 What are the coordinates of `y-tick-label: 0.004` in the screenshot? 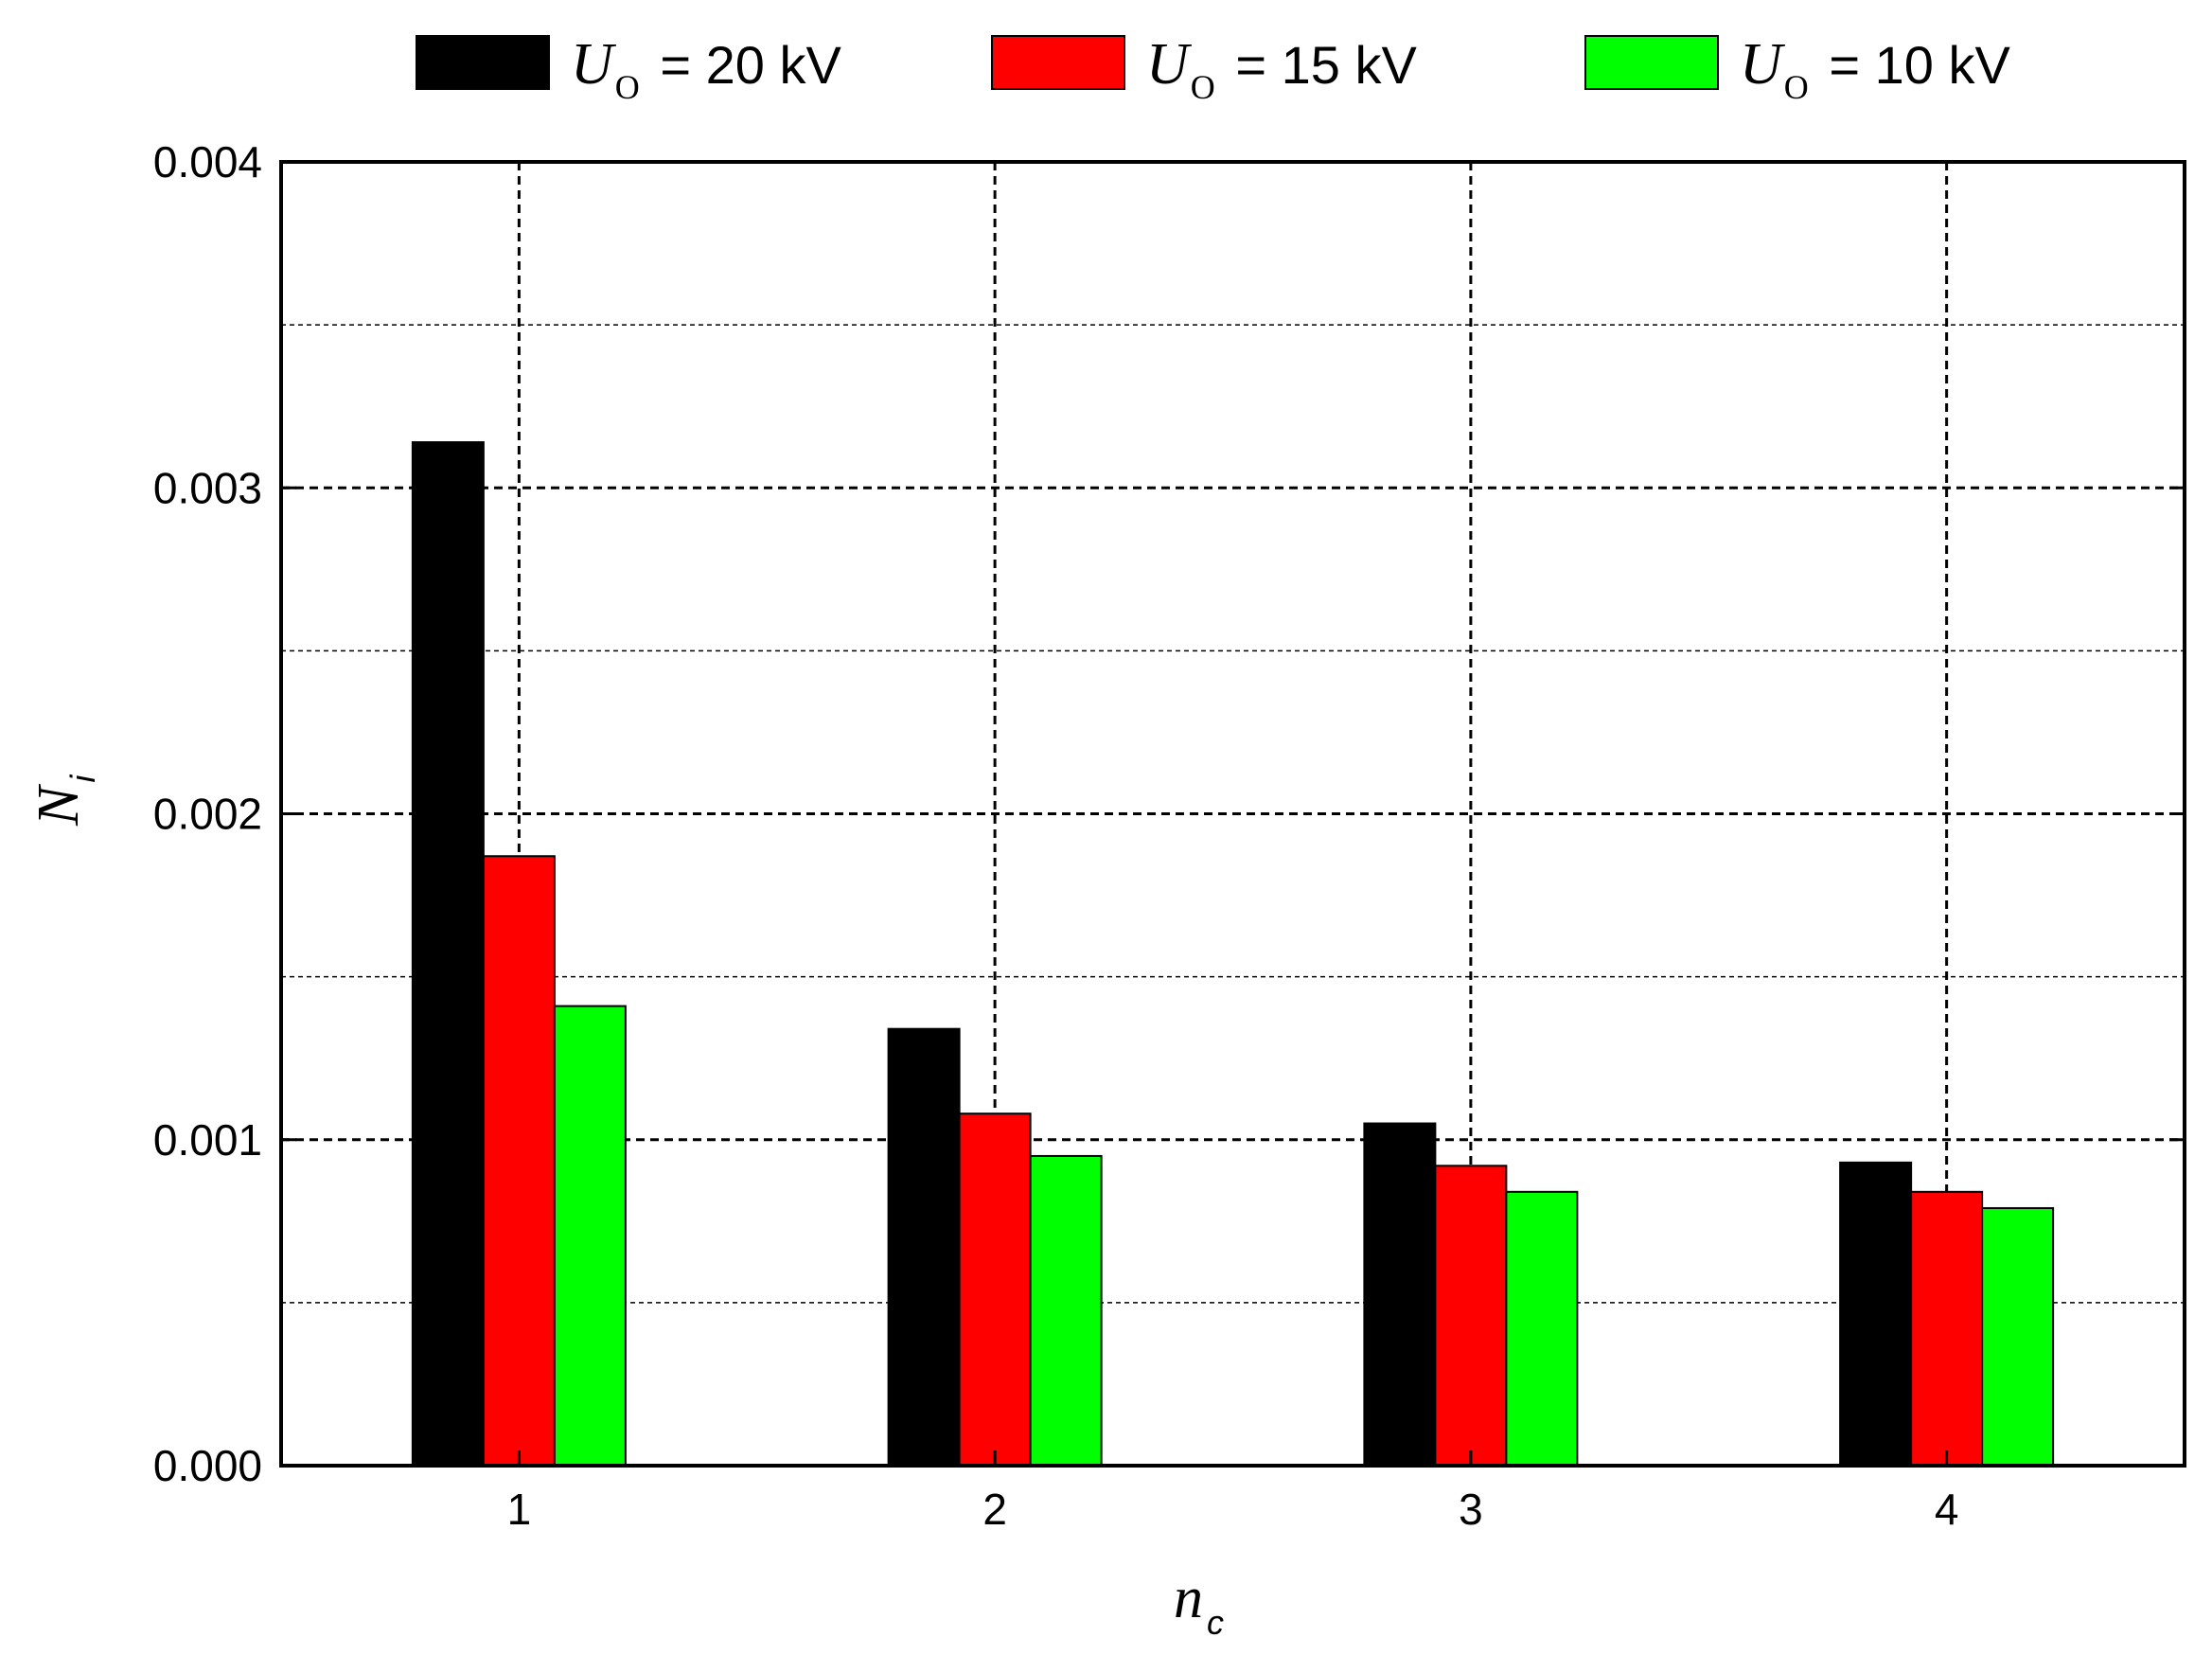 It's located at (208, 162).